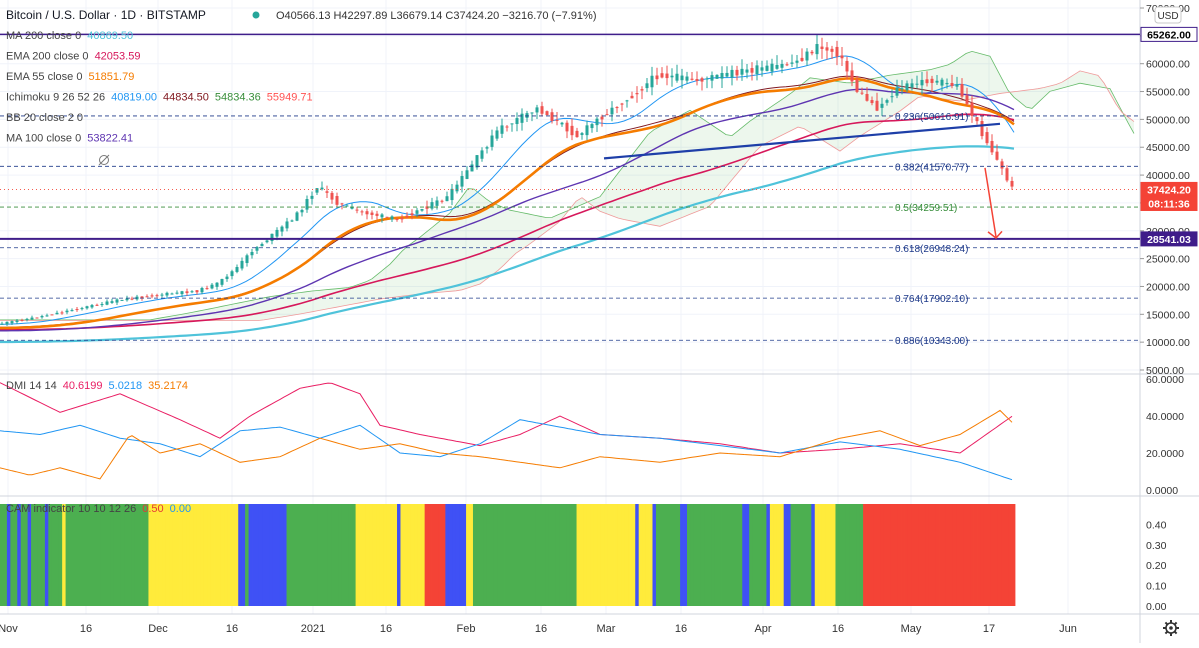  What do you see at coordinates (97, 386) in the screenshot?
I see `legend-row: DMI 14 14 40.6199 5.0218 35.2174` at bounding box center [97, 386].